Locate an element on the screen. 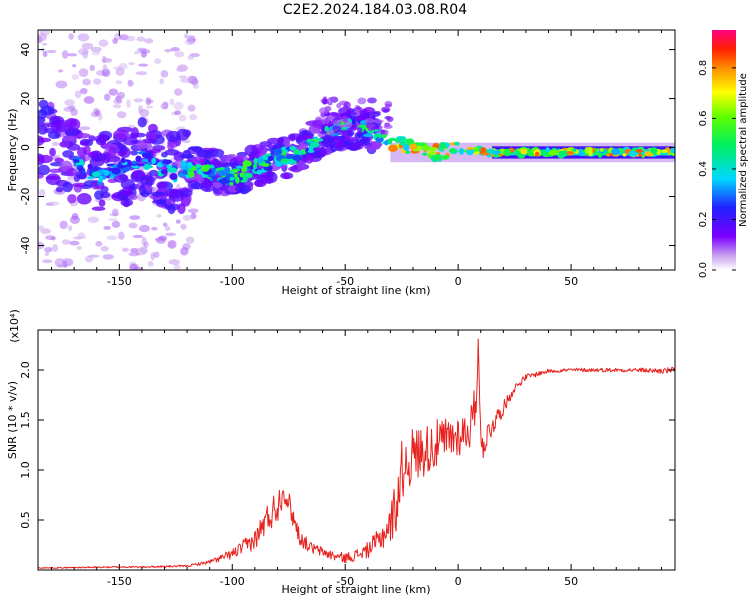  spectrogram-y-tick-label: 40 is located at coordinates (25, 50).